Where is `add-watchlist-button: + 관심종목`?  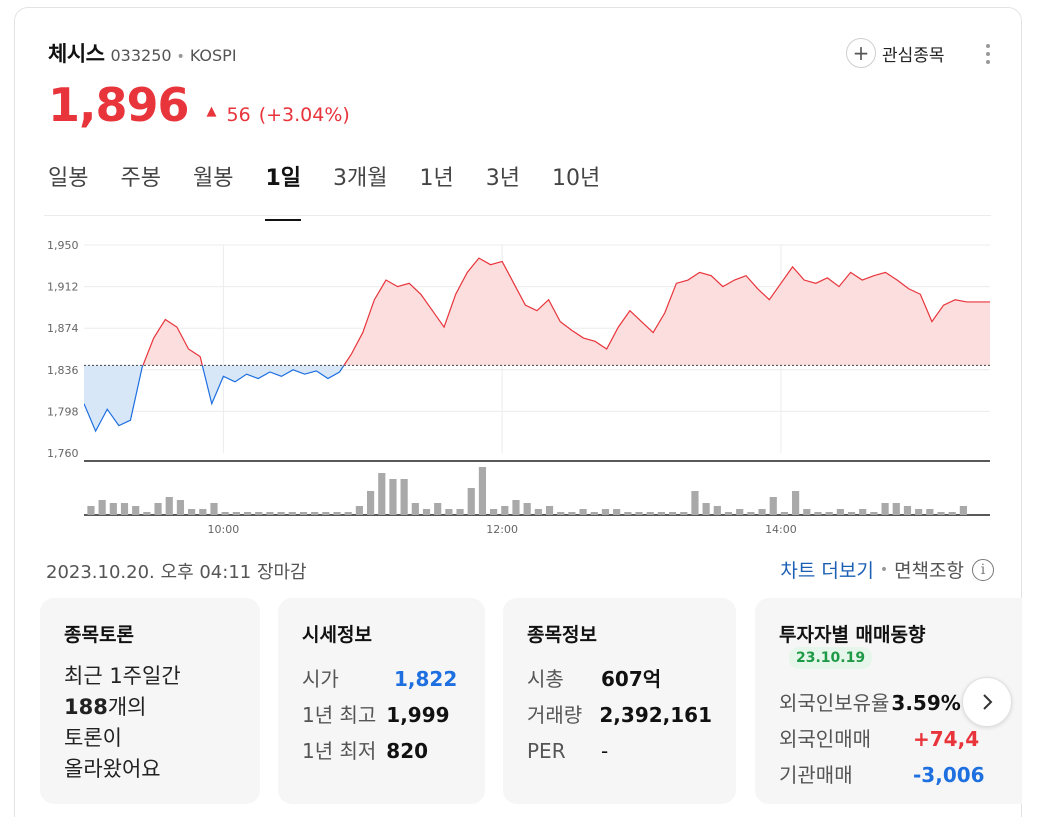 add-watchlist-button: + 관심종목 is located at coordinates (895, 53).